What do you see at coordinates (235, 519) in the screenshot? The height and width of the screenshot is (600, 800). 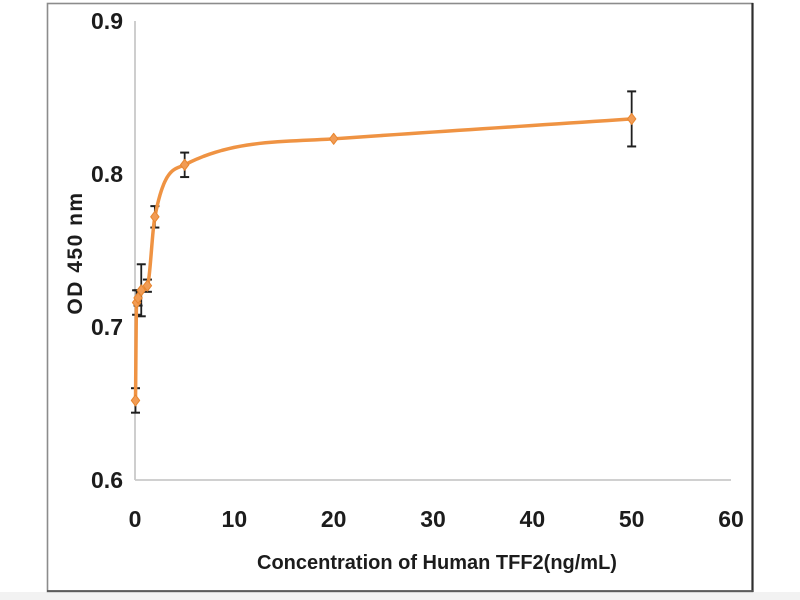 I see `x-tick-label: 10` at bounding box center [235, 519].